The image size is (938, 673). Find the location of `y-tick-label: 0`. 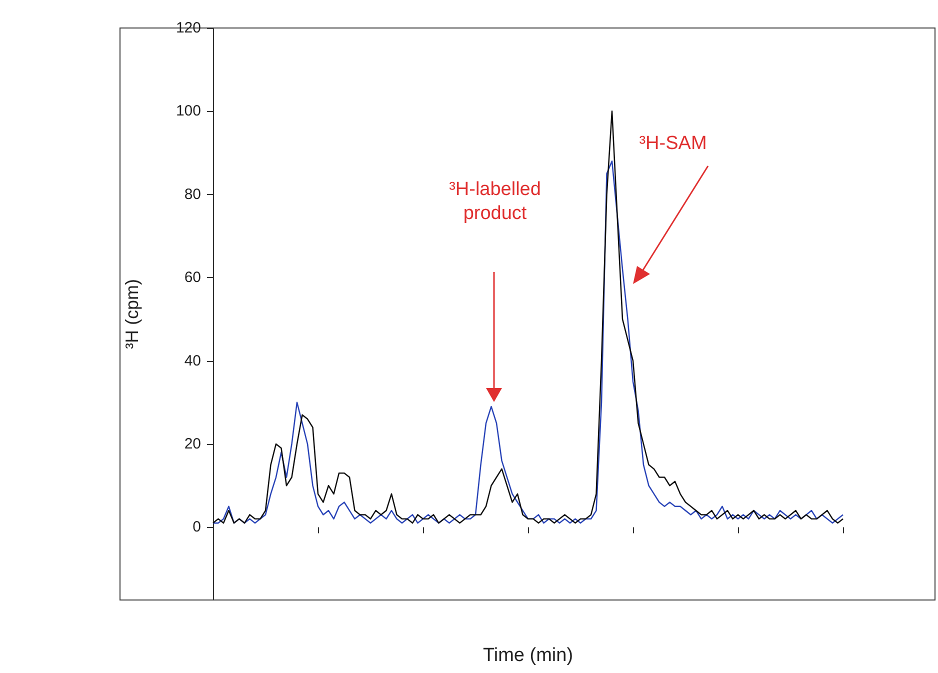

y-tick-label: 0 is located at coordinates (196, 527).